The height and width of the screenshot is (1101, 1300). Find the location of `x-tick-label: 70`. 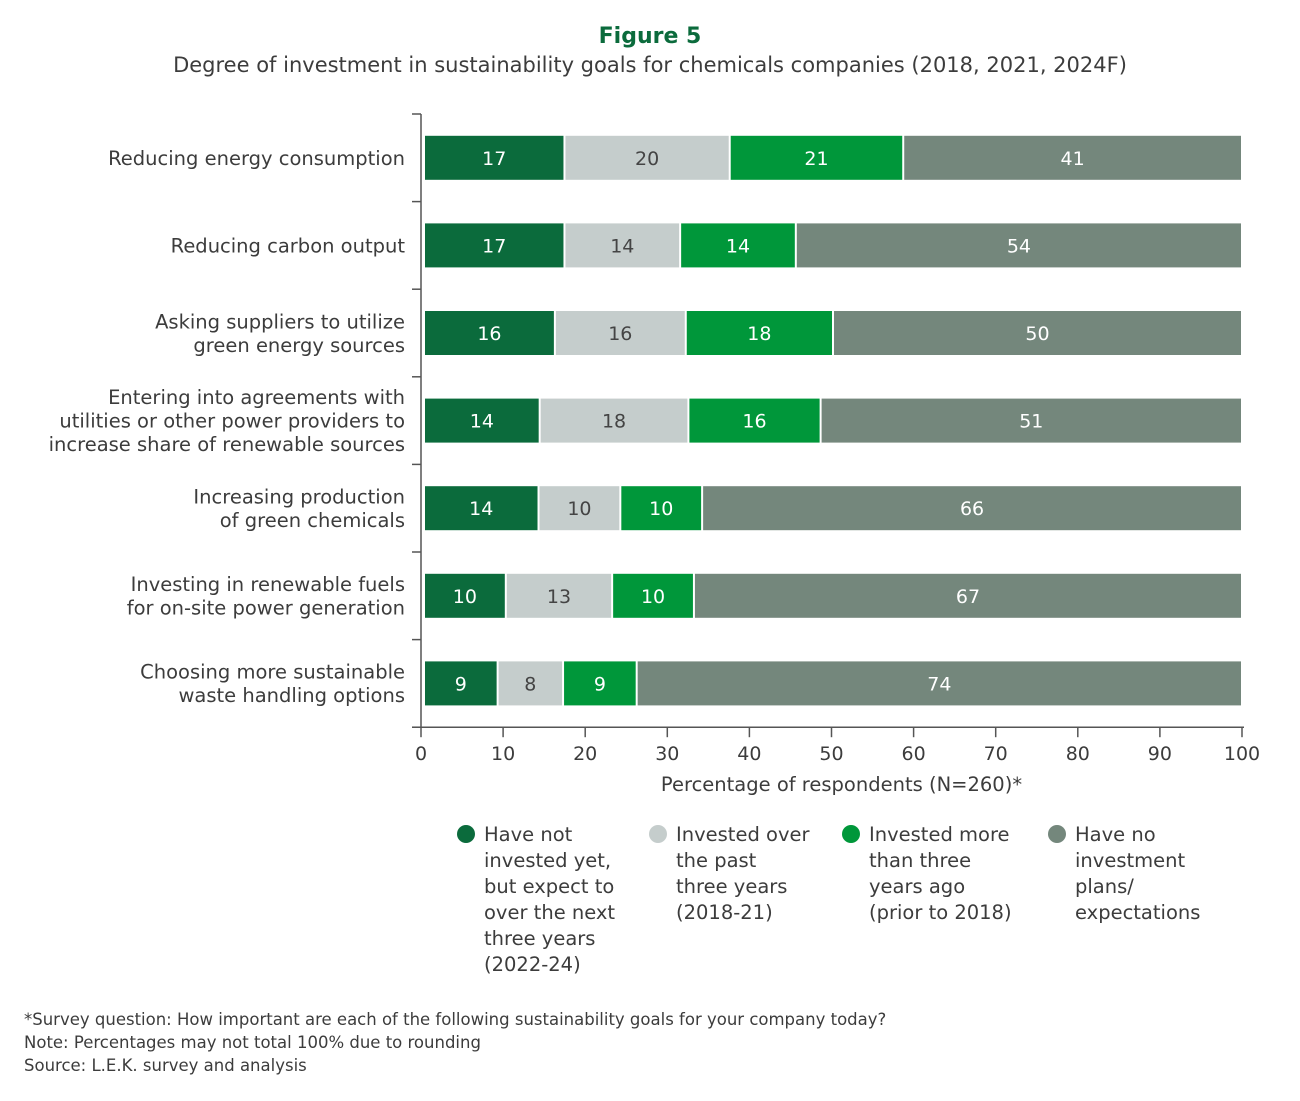

x-tick-label: 70 is located at coordinates (996, 754).